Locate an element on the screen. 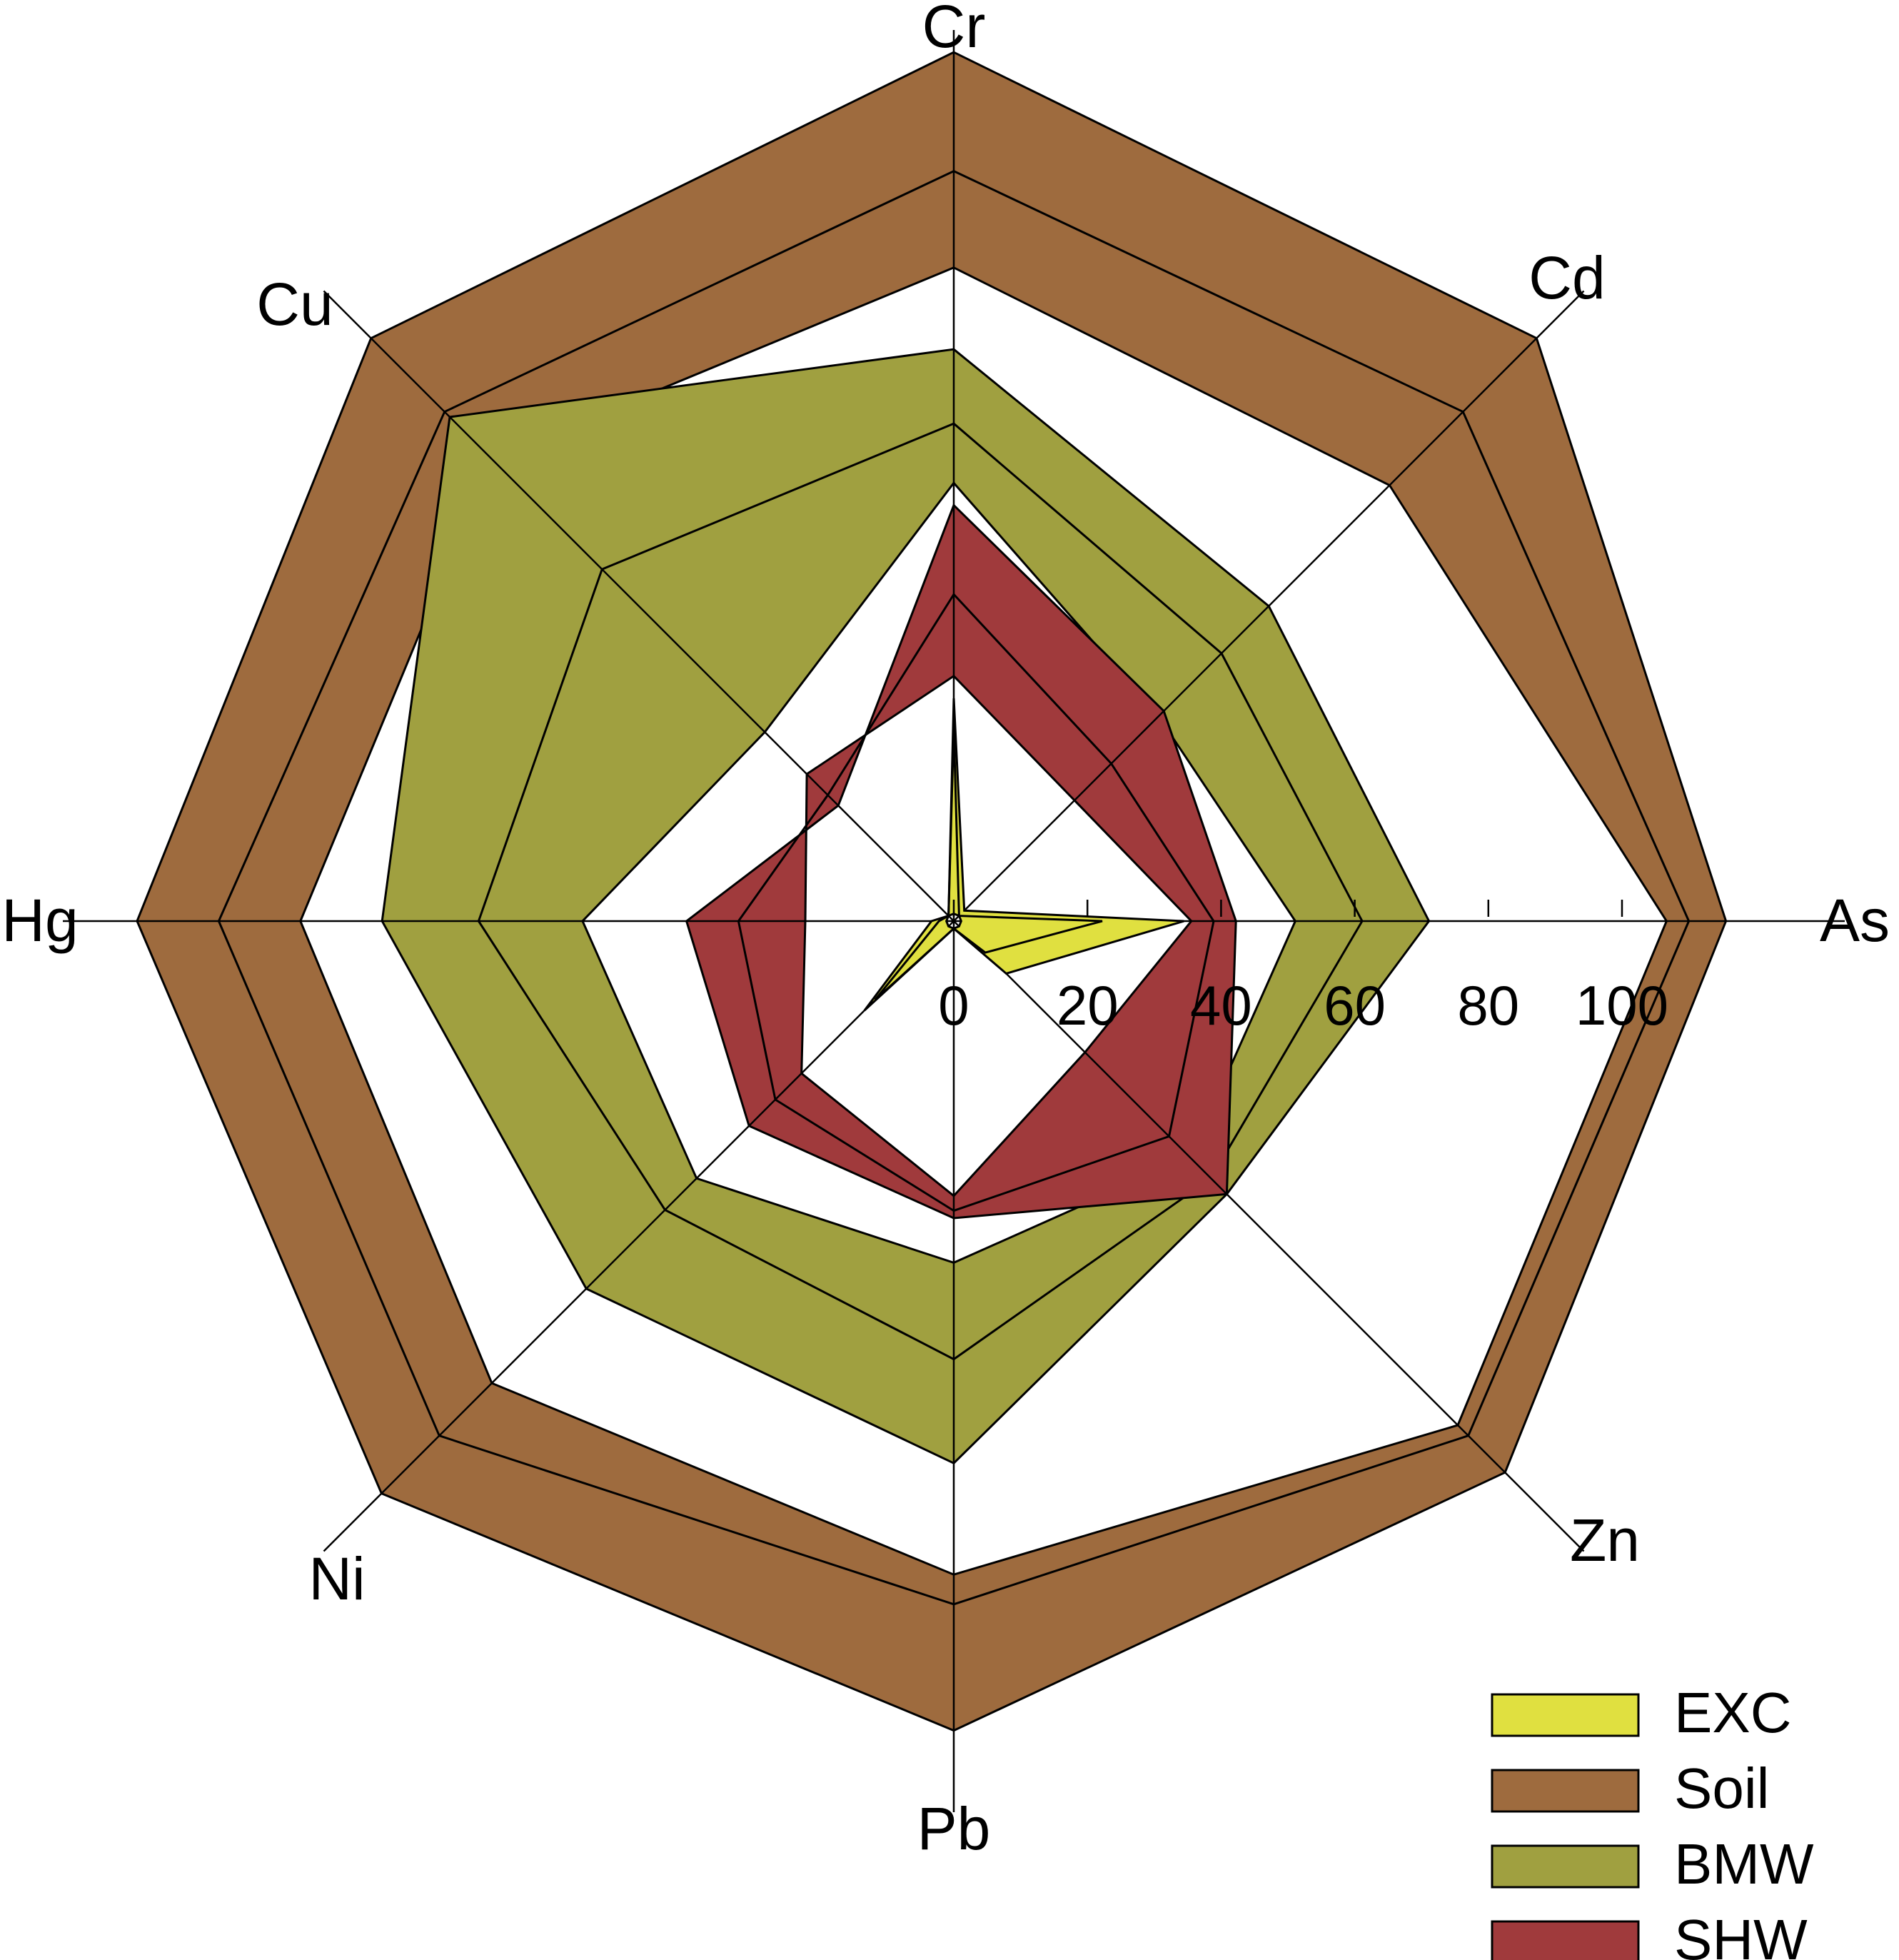 This screenshot has width=1899, height=1960. legend-label-bmw: BMW is located at coordinates (1744, 1864).